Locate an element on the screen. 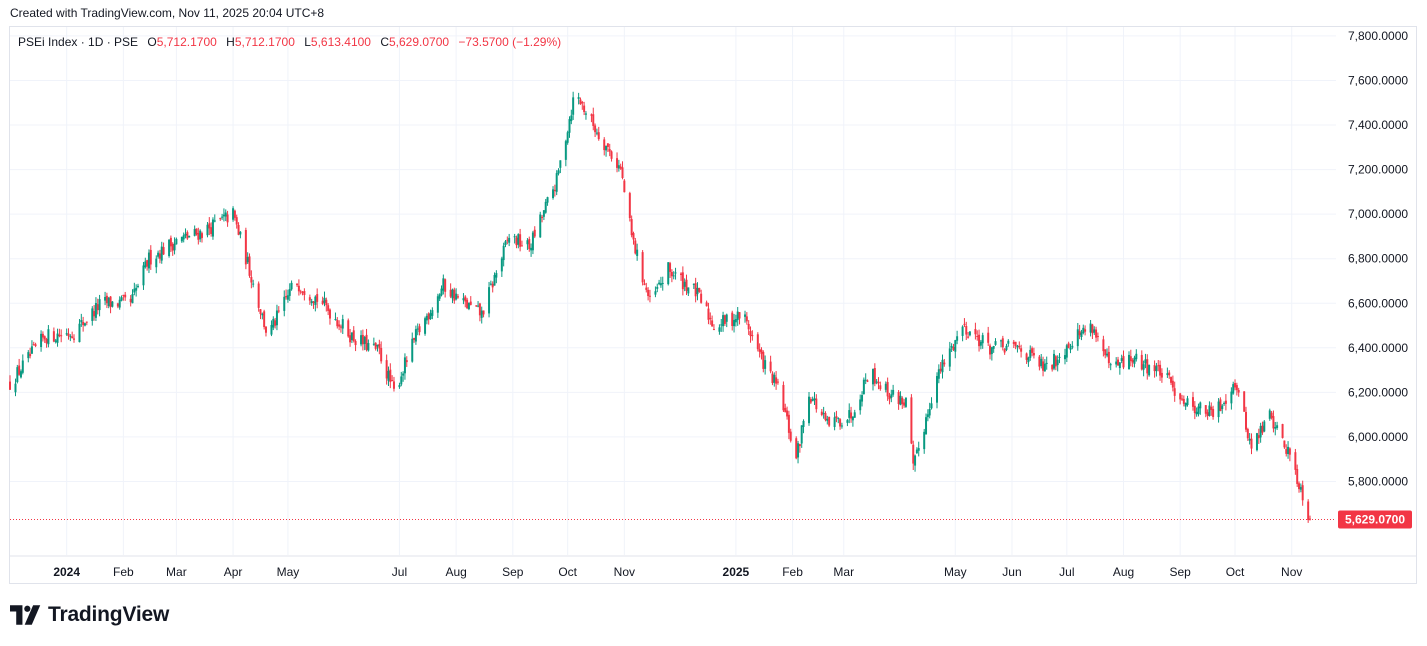  x-tick-label: Oct is located at coordinates (1235, 572).